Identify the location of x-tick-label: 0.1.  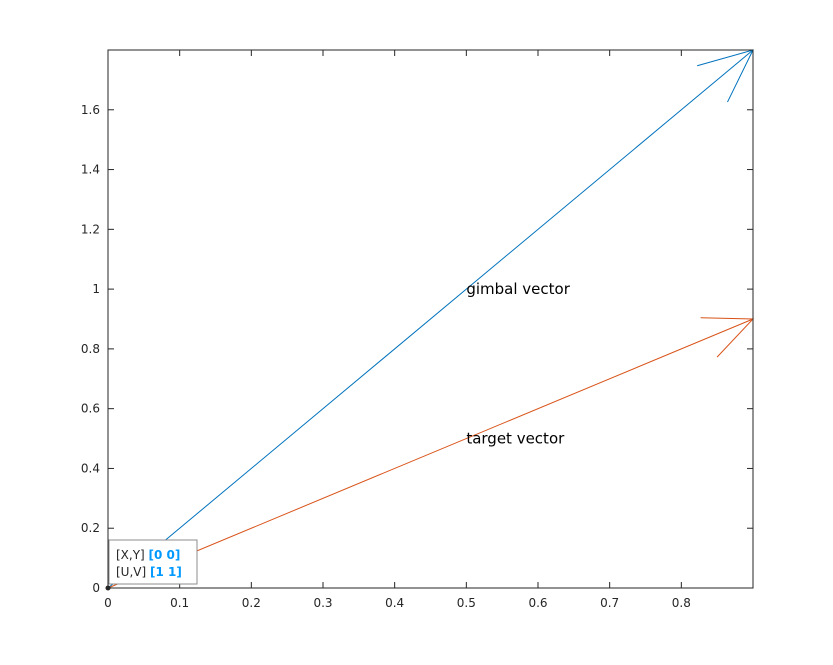
(179, 603).